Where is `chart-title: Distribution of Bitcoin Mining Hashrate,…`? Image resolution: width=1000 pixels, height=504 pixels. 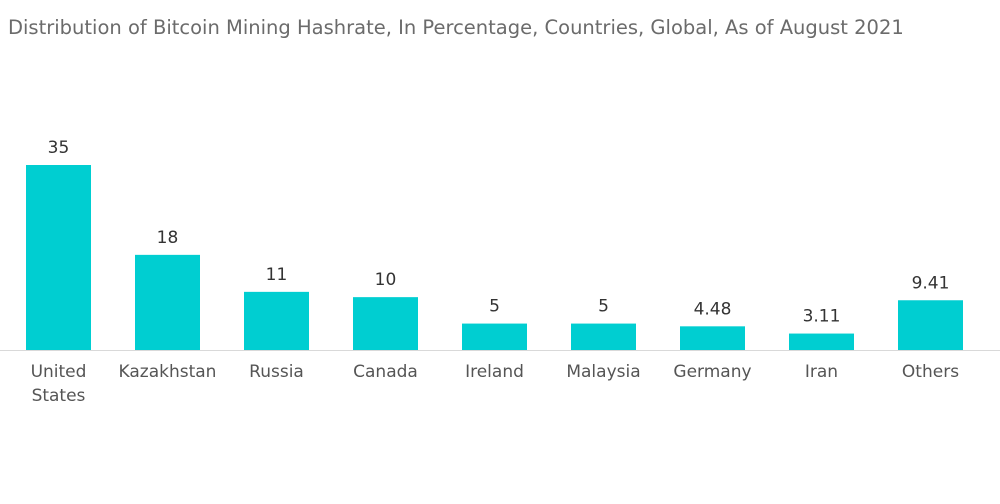
chart-title: Distribution of Bitcoin Mining Hashrate,… is located at coordinates (456, 27).